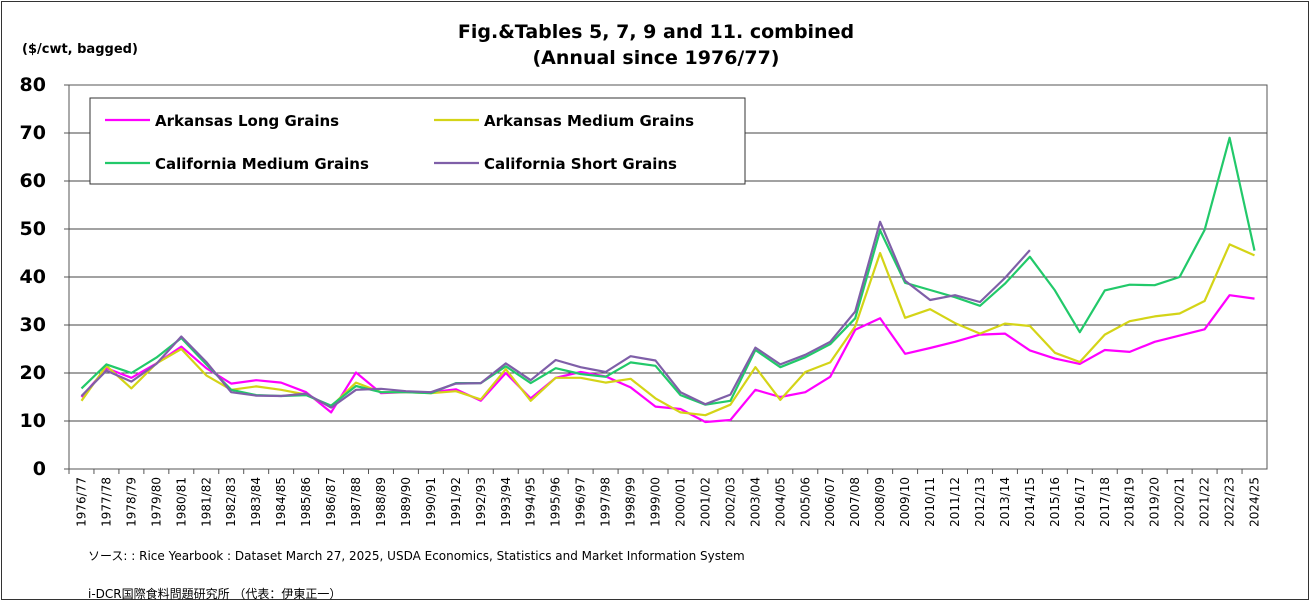 This screenshot has height=603, width=1312. What do you see at coordinates (131, 502) in the screenshot?
I see `x-tick-label: 1978/79` at bounding box center [131, 502].